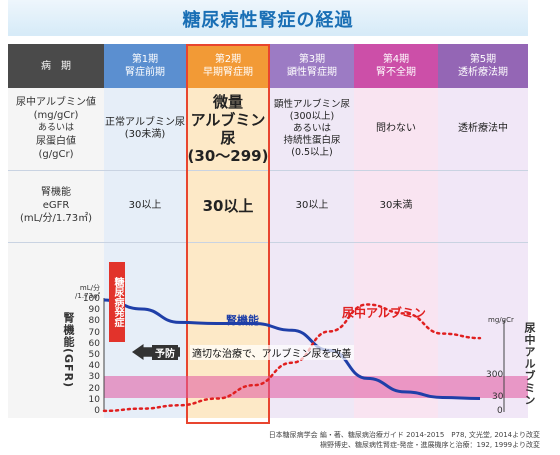 This screenshot has width=560, height=455. I want to click on gfr-cell-stage1: 30以上, so click(145, 206).